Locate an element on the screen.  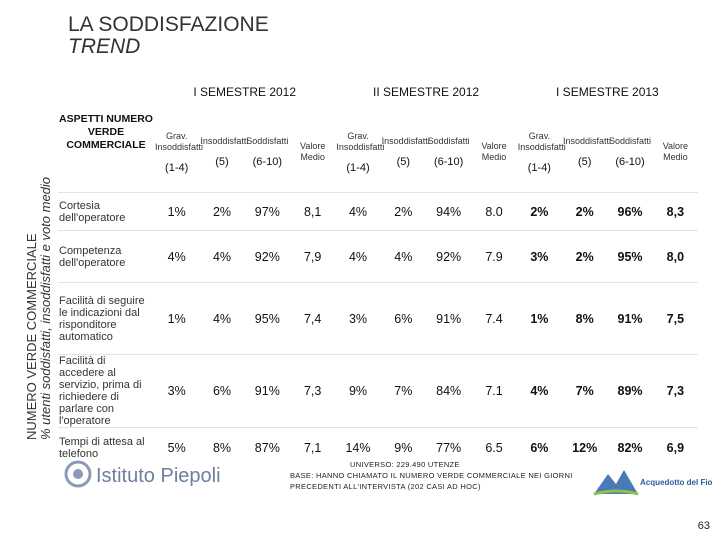
table-cell: 7,4 is located at coordinates (312, 318).